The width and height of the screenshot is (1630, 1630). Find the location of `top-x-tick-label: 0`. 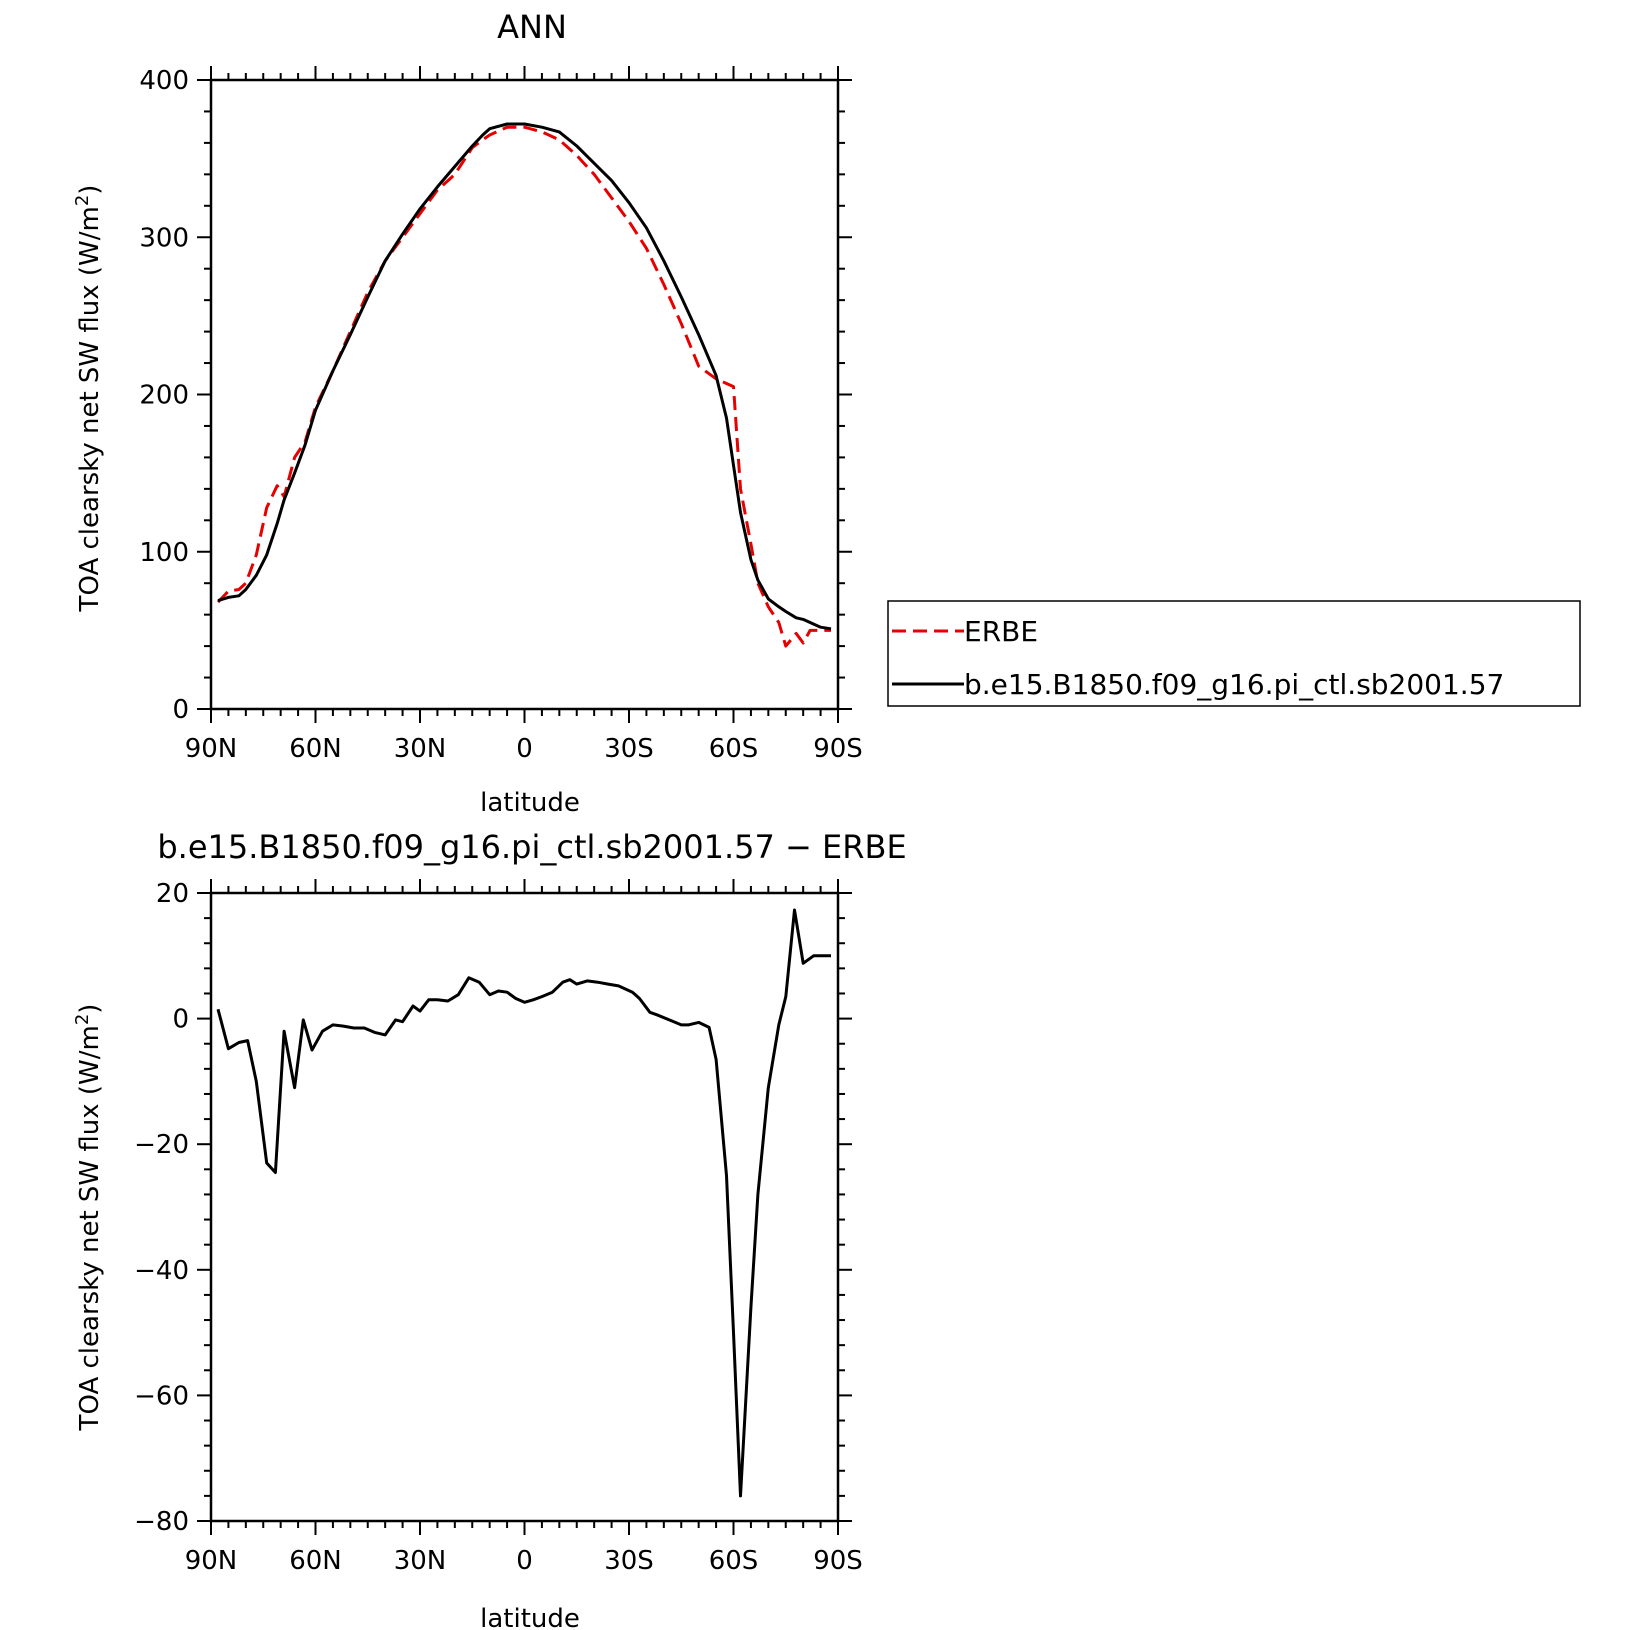

top-x-tick-label: 0 is located at coordinates (524, 749).